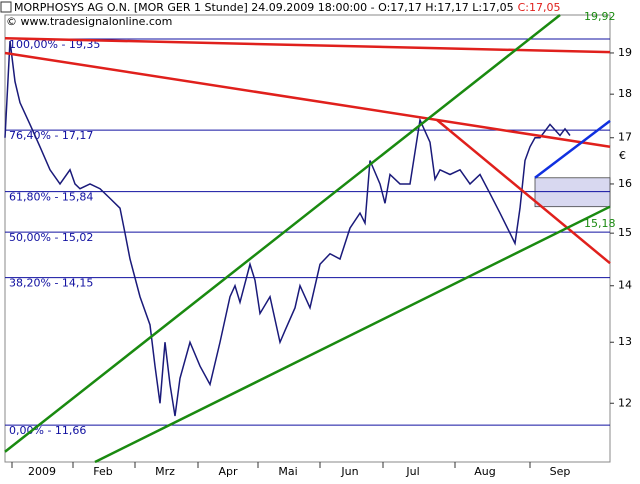  I want to click on x-tick-label: Jul, so click(412, 471).